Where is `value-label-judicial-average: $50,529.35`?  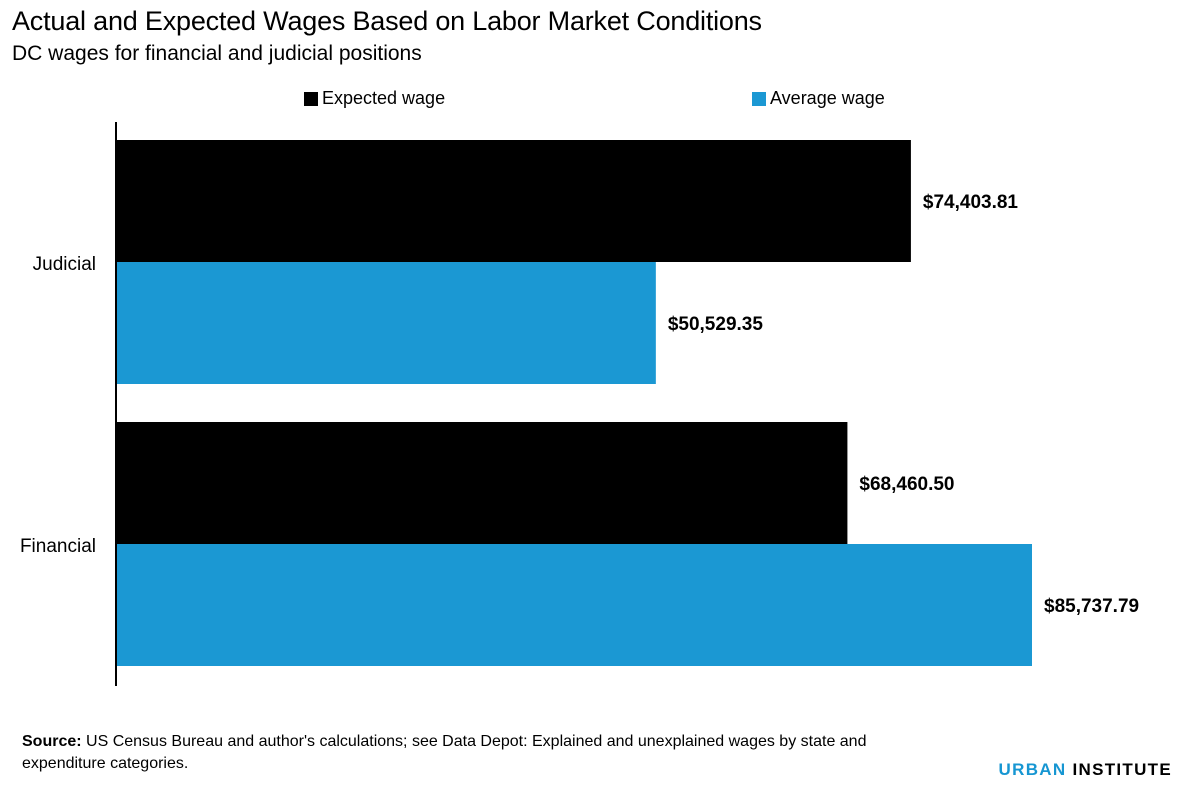
value-label-judicial-average: $50,529.35 is located at coordinates (716, 324).